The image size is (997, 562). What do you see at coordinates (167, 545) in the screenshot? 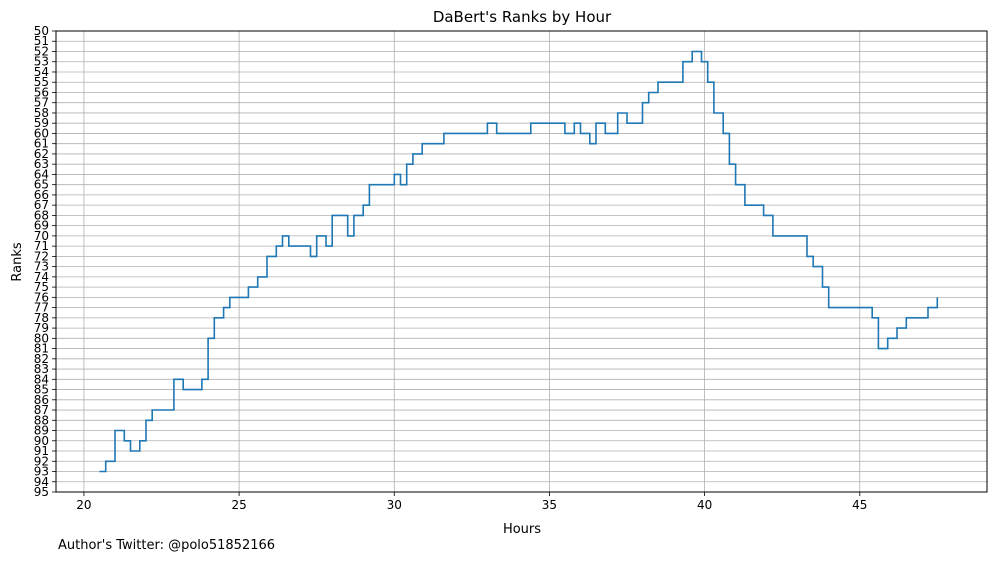
I see `author-credit: Author's Twitter: @polo51852166` at bounding box center [167, 545].